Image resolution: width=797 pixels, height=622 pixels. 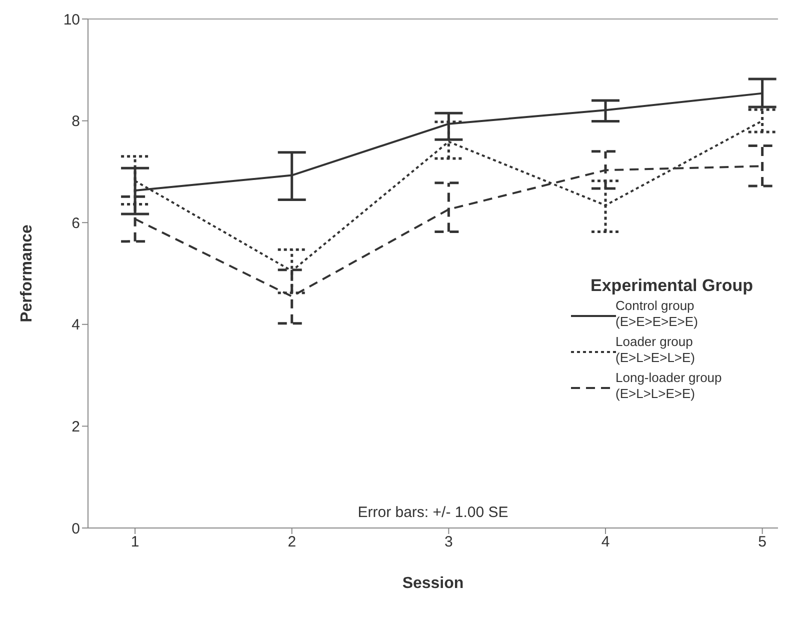 I want to click on legend-label: Loader group (E>L>E>L>E), so click(x=656, y=350).